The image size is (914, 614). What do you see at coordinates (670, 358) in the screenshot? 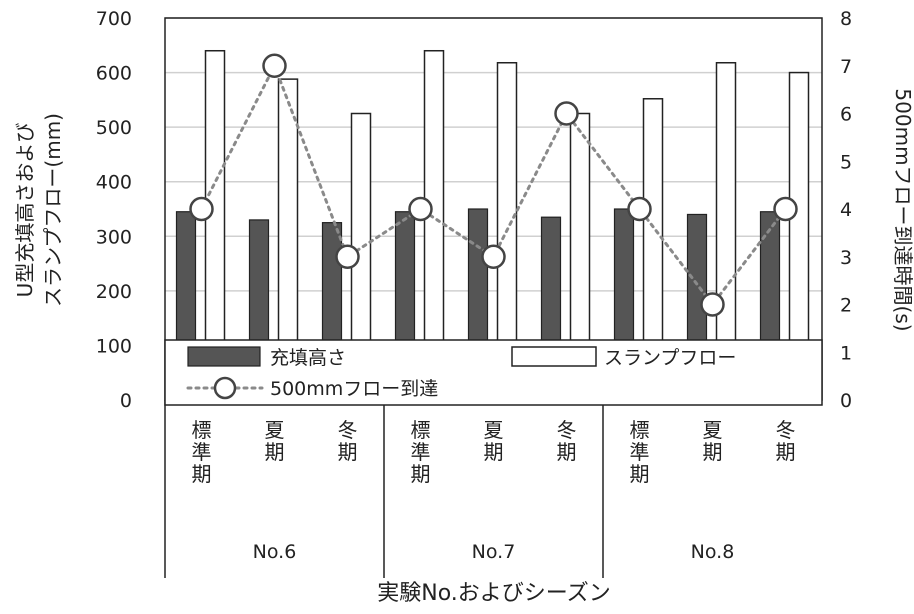
I see `legend-label-slump-flow: スランプフロー` at bounding box center [670, 358].